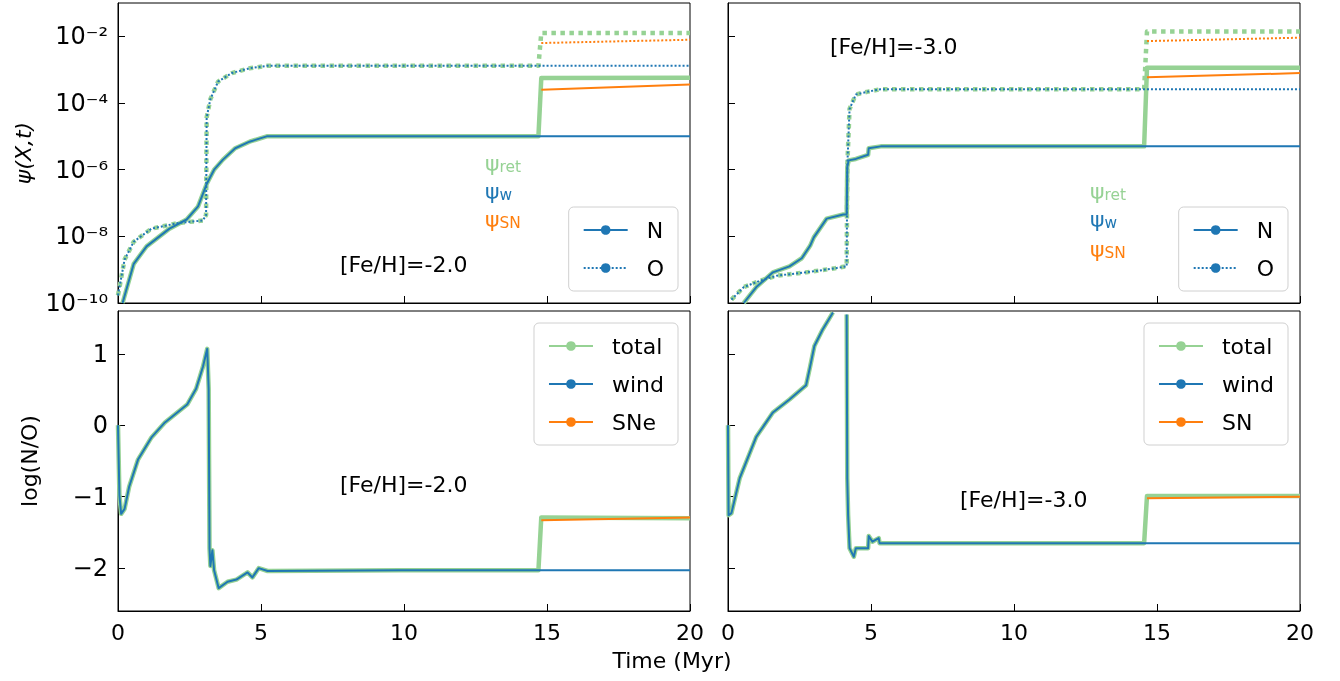 The width and height of the screenshot is (1340, 681). Describe the element at coordinates (81, 169) in the screenshot. I see `y-tick-label: 10⁻⁶` at that location.